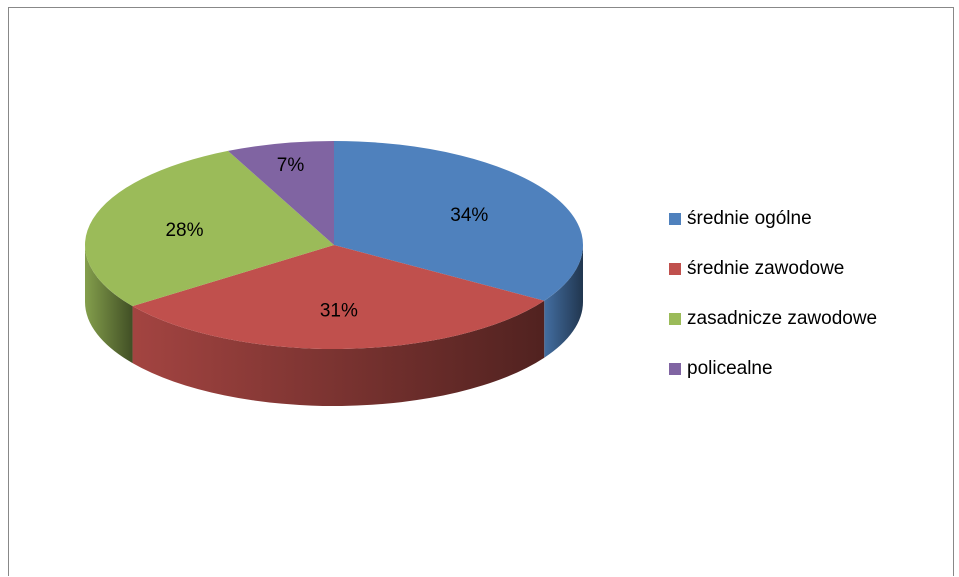 This screenshot has width=959, height=577. I want to click on legend-label: policealne, so click(730, 368).